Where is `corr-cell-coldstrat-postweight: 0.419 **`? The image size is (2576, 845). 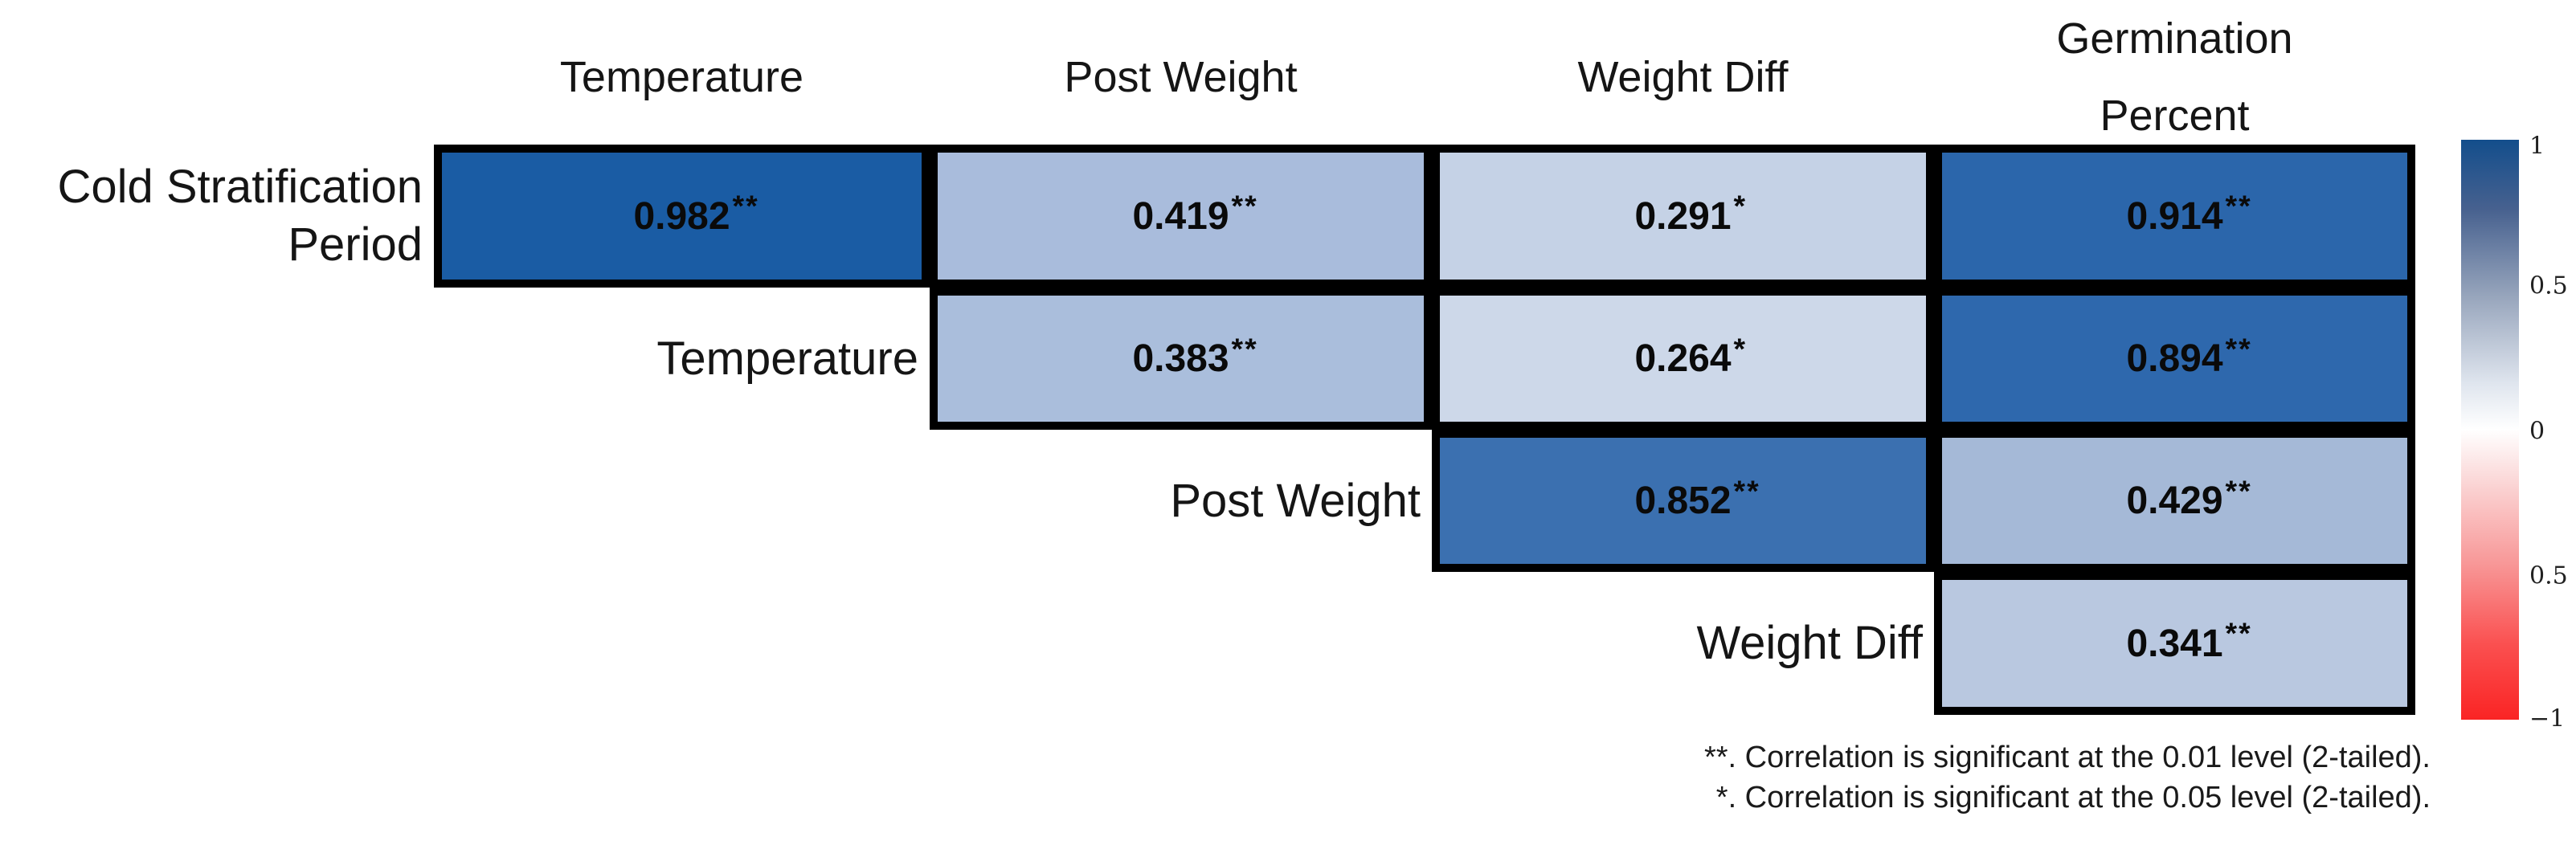 corr-cell-coldstrat-postweight: 0.419 ** is located at coordinates (1181, 217).